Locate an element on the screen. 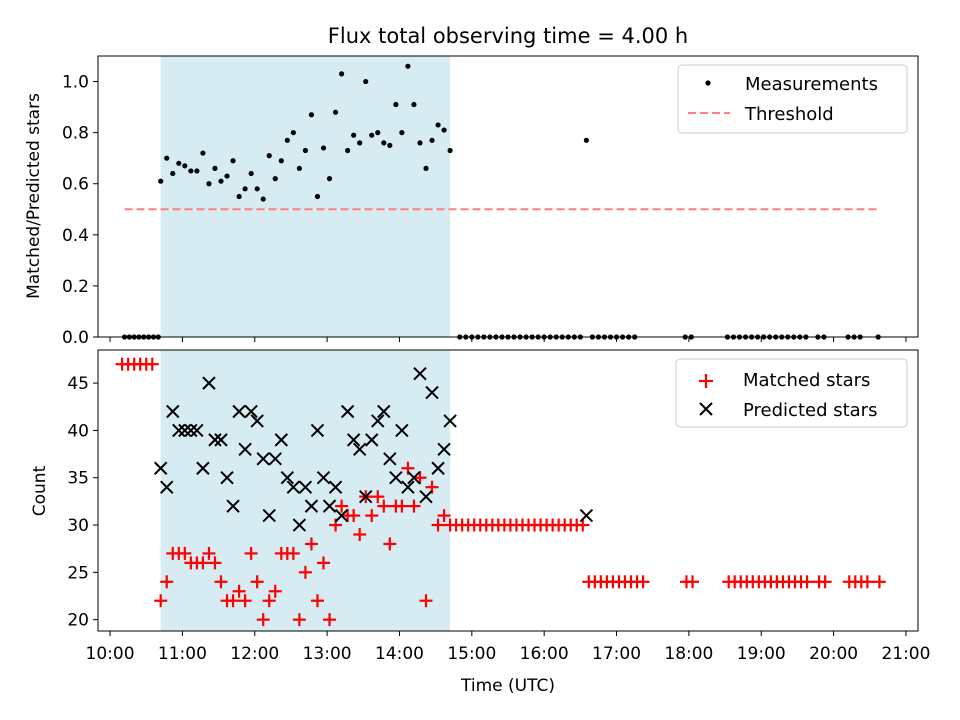 The image size is (960, 720). y-tick-label: 20 is located at coordinates (78, 621).